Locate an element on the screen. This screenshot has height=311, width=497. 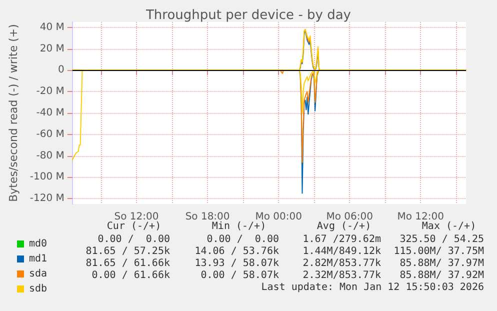
x-tick-label: So 12:00 is located at coordinates (136, 217).